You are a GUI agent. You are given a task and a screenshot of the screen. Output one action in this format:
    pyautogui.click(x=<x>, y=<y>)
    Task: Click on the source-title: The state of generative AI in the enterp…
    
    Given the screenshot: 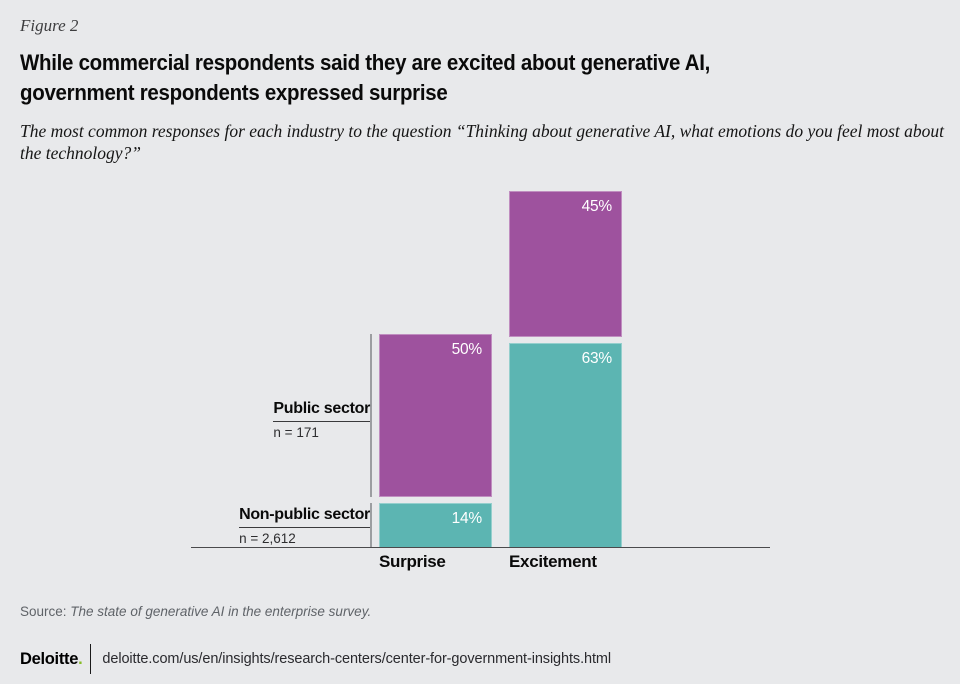 What is the action you would take?
    pyautogui.click(x=221, y=611)
    